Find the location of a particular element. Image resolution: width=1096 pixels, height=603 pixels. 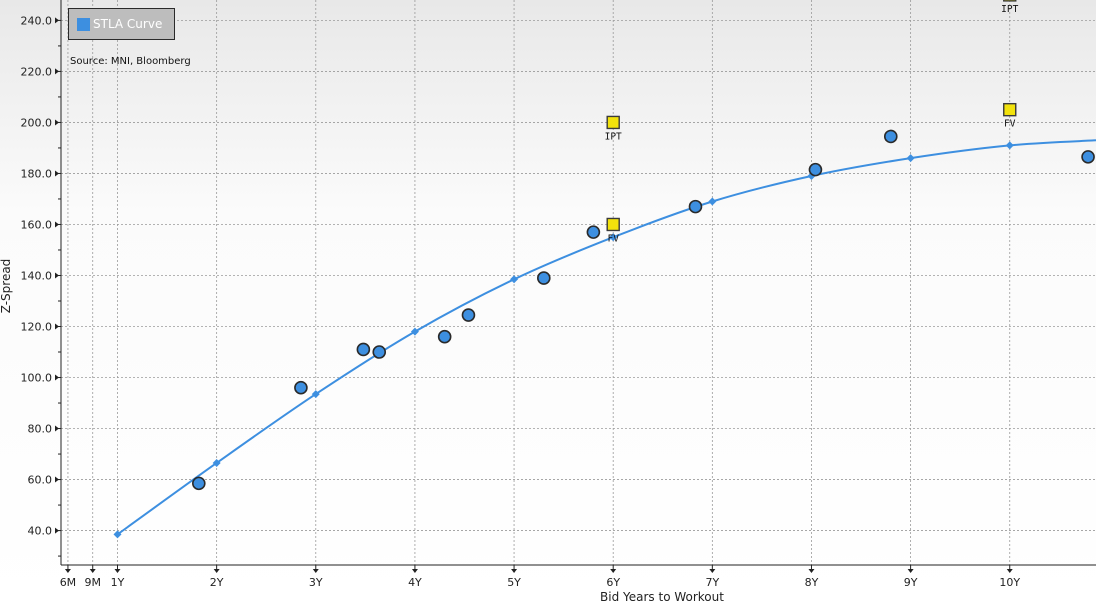

square-swatch-icon is located at coordinates (83, 24).